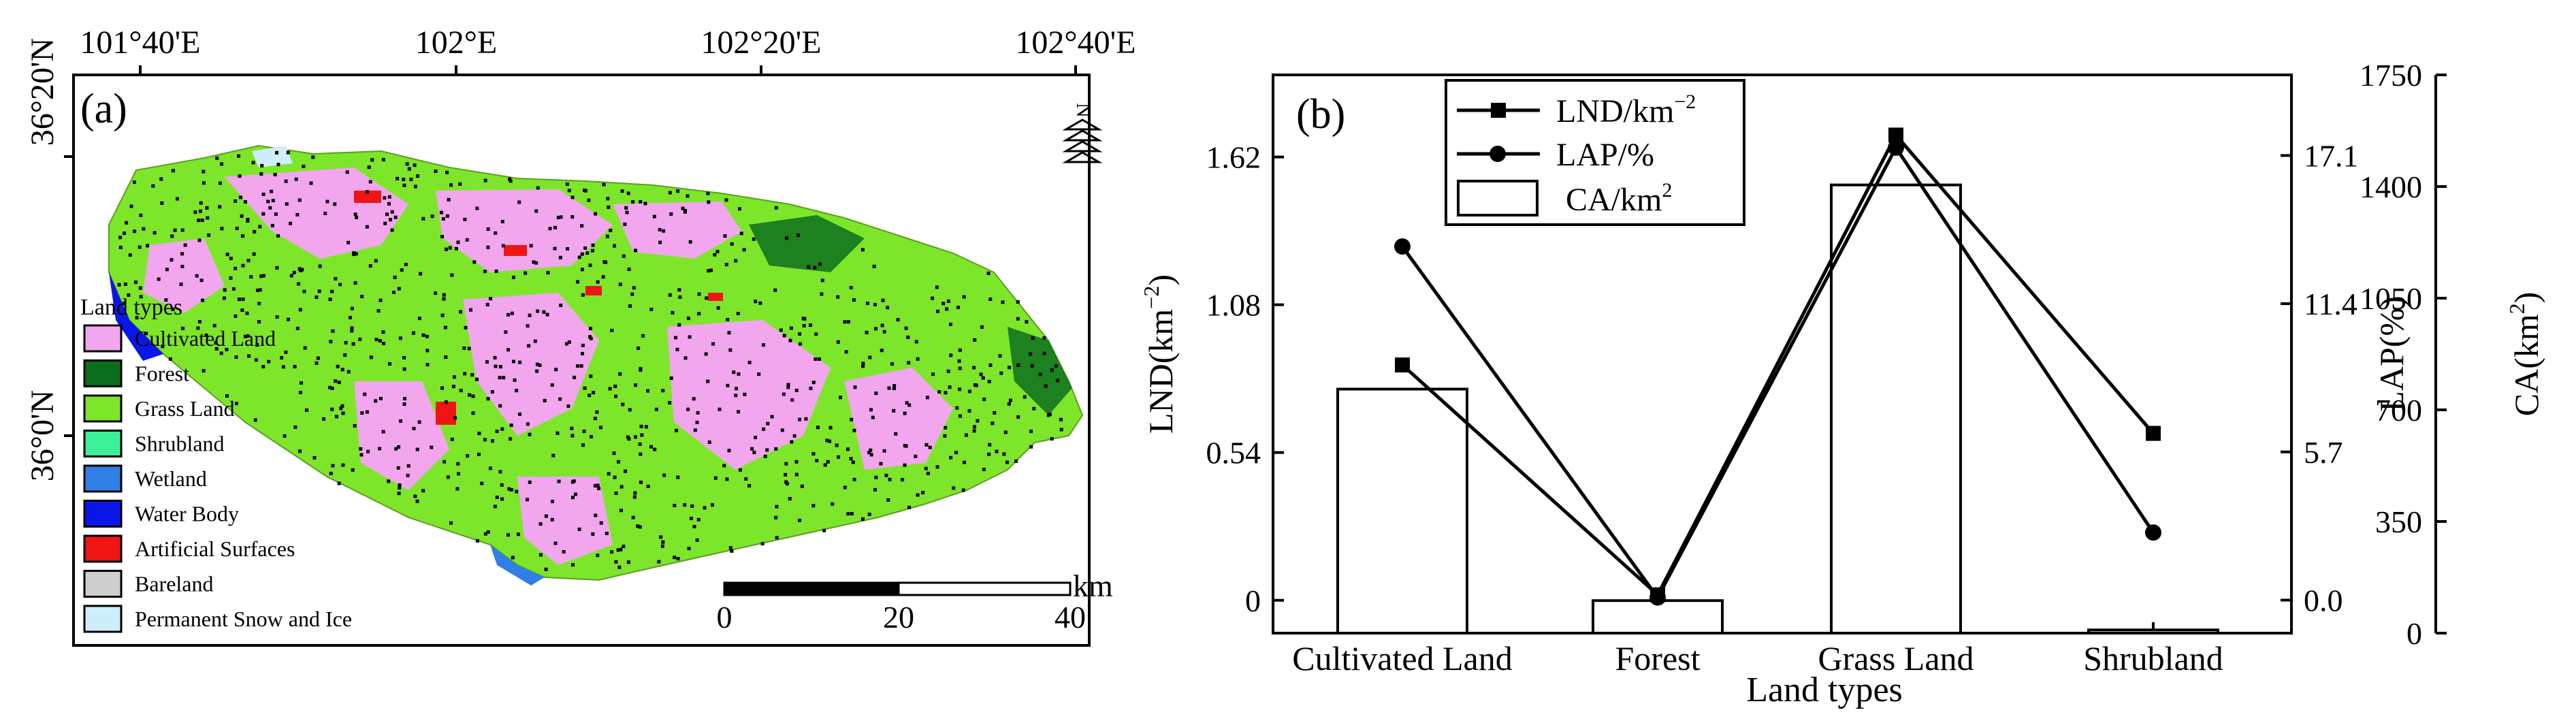  I want to click on chart-legend-item: CA/km2, so click(1565, 199).